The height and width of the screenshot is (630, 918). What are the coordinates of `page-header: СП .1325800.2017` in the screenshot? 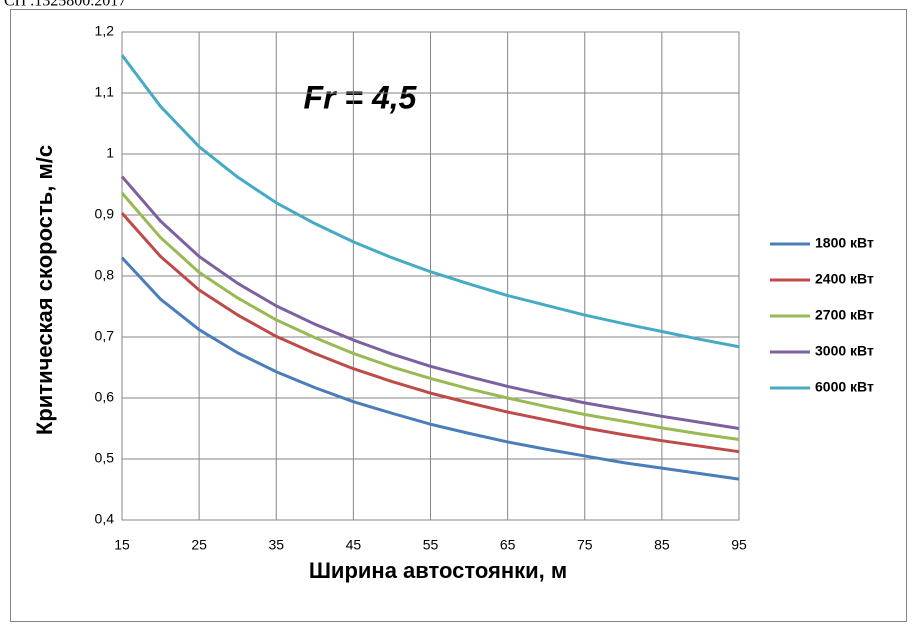 It's located at (65, 5).